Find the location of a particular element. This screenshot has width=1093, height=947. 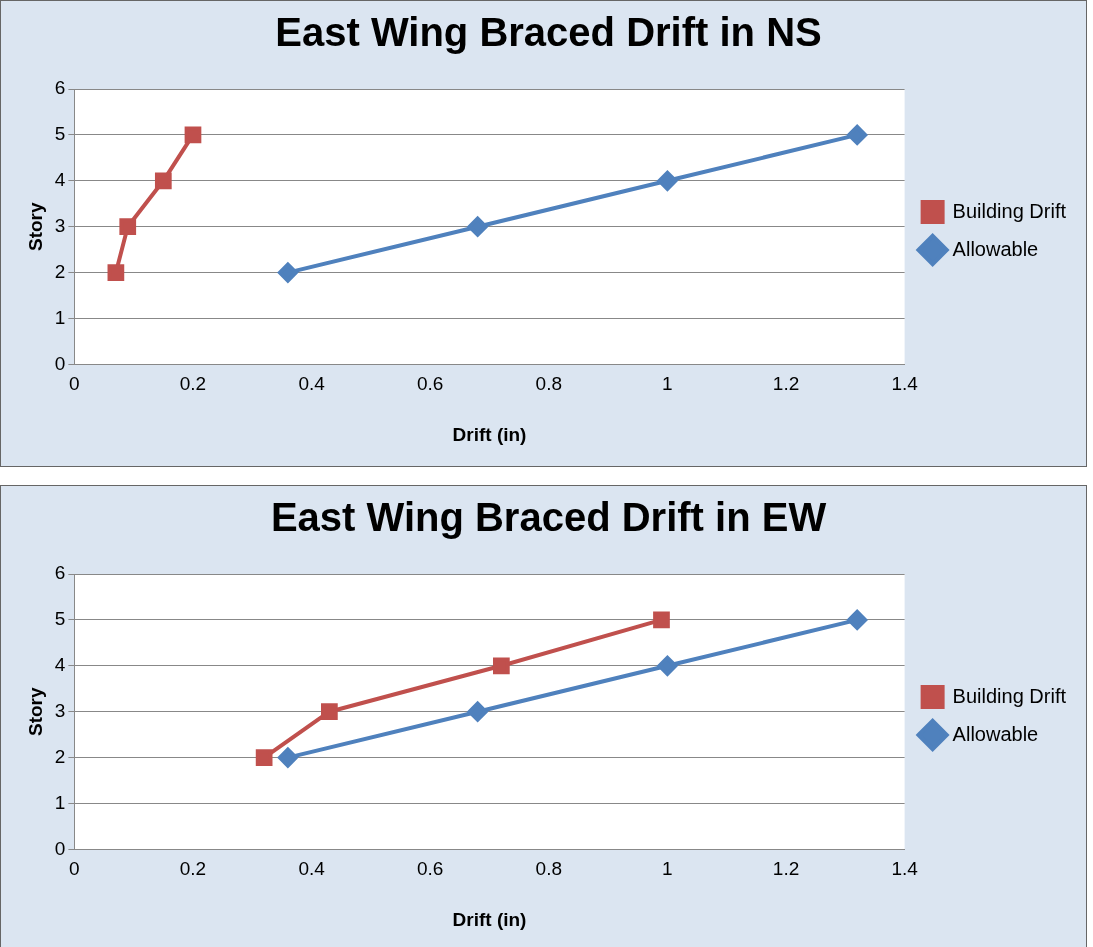

chart-title: East Wing Braced Drift in EW is located at coordinates (548, 517).